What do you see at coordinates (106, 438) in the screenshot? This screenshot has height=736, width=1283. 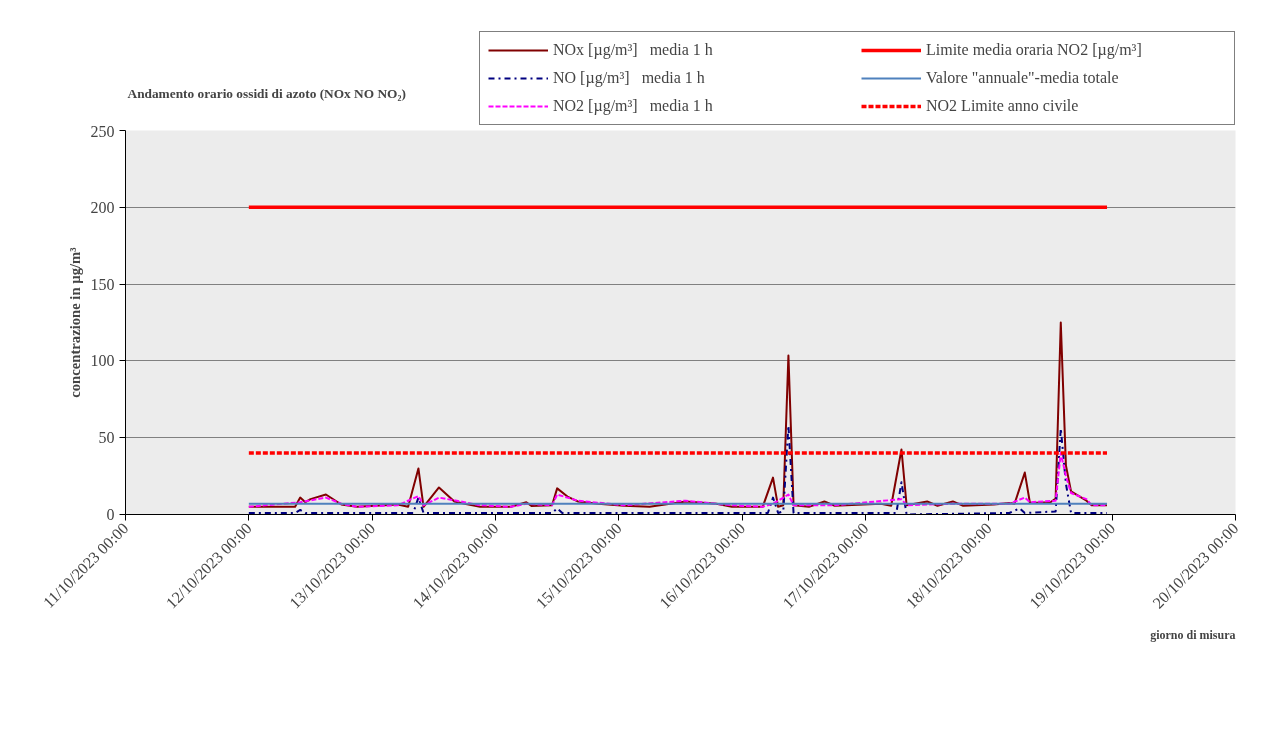 I see `y-tick-label: 50` at bounding box center [106, 438].